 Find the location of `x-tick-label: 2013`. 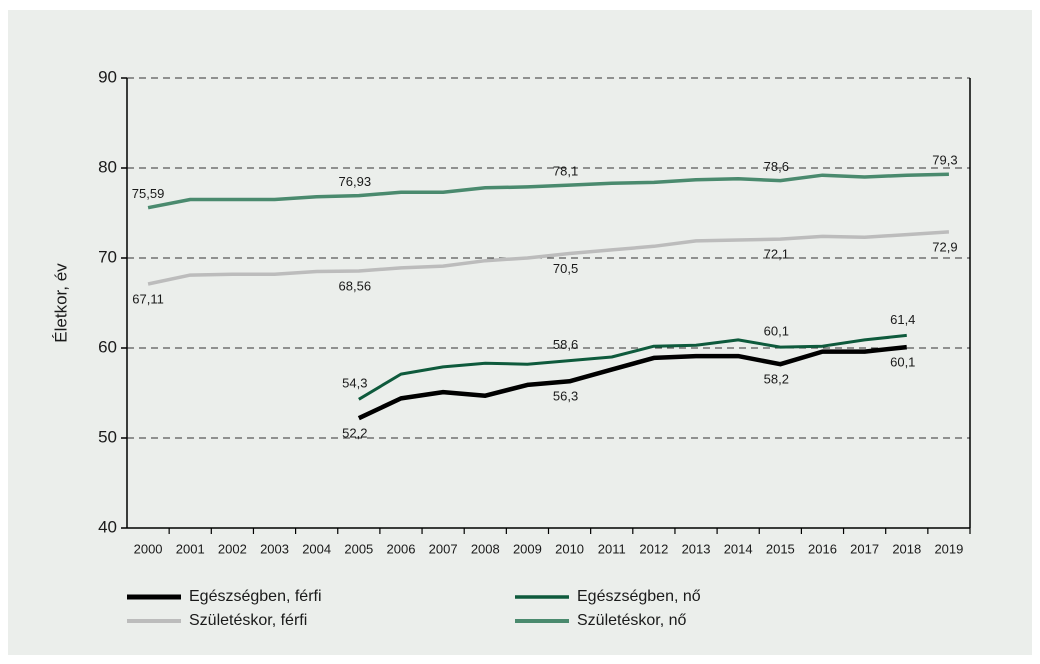

x-tick-label: 2013 is located at coordinates (696, 548).